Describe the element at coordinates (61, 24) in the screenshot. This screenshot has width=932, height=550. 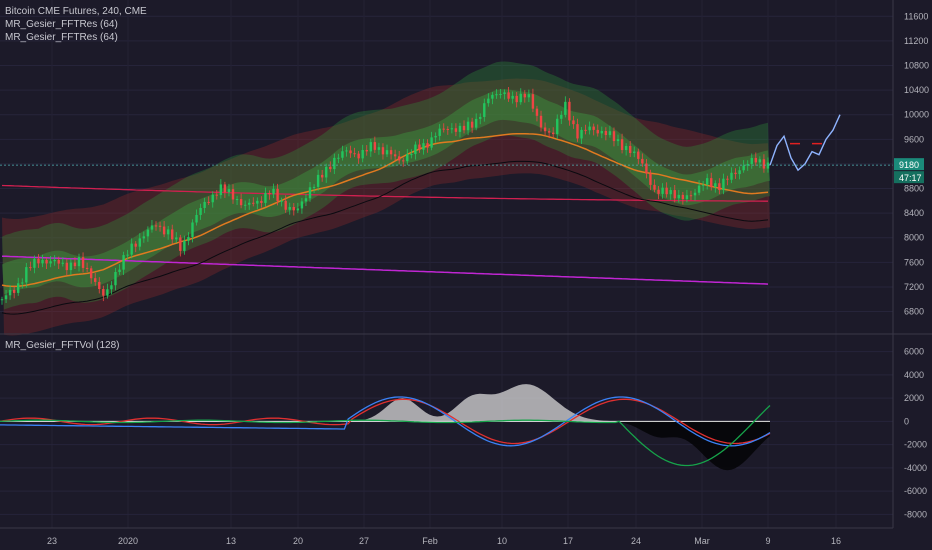
I see `indicator-legend-1: MR_Gesier_FFTRes (64)` at that location.